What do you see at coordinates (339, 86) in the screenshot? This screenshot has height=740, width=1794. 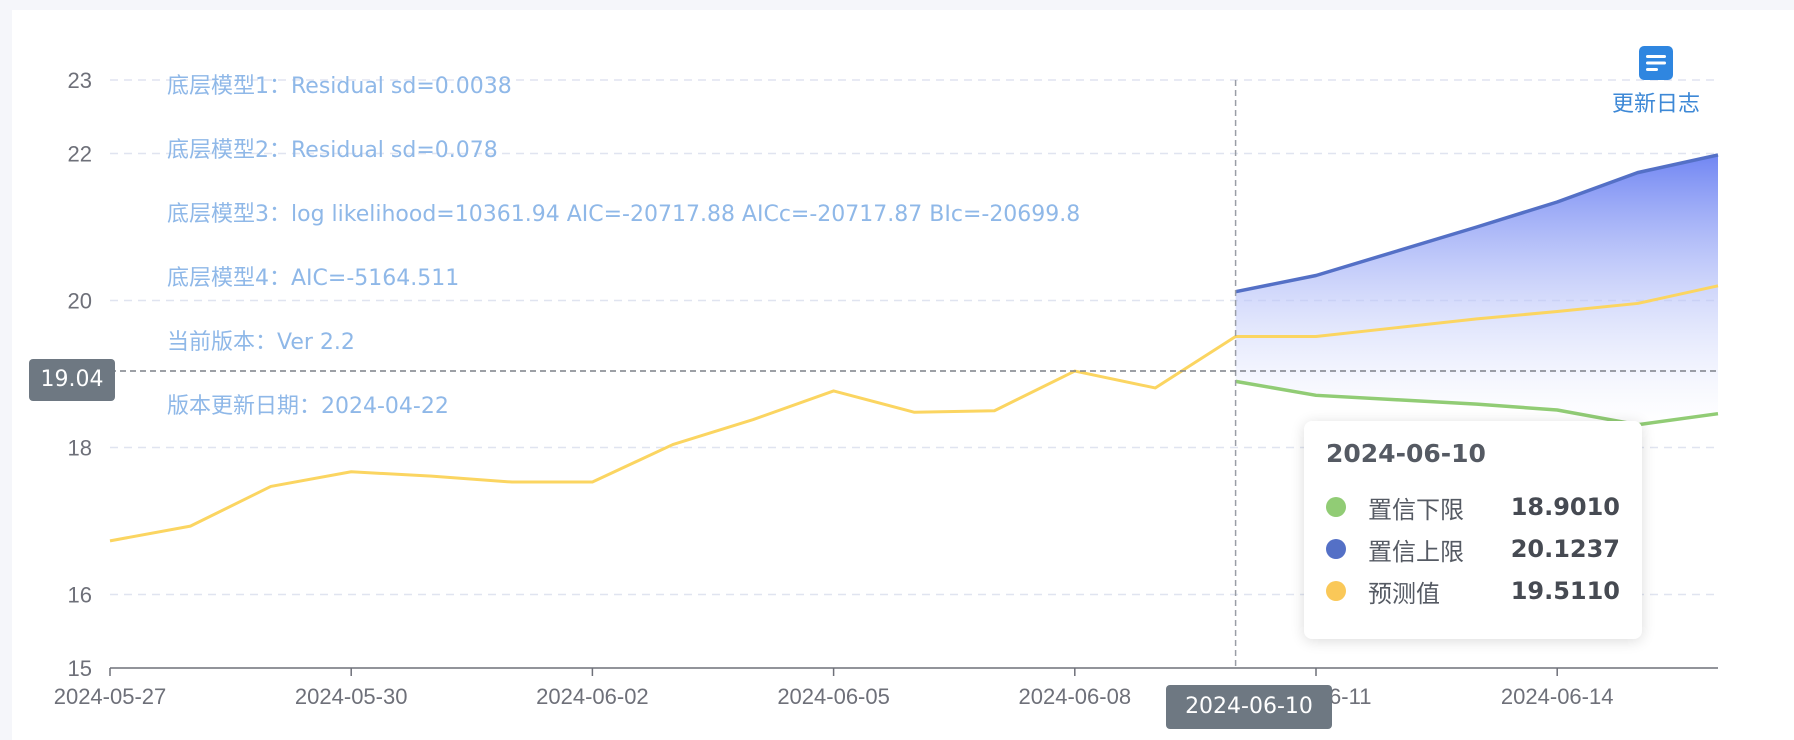 I see `annotation-model-1: 底层模型1：Residual sd=0.0038` at bounding box center [339, 86].